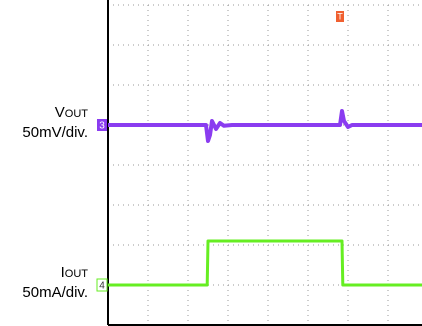 The height and width of the screenshot is (326, 422). I want to click on channel-name: Iout, so click(75, 272).